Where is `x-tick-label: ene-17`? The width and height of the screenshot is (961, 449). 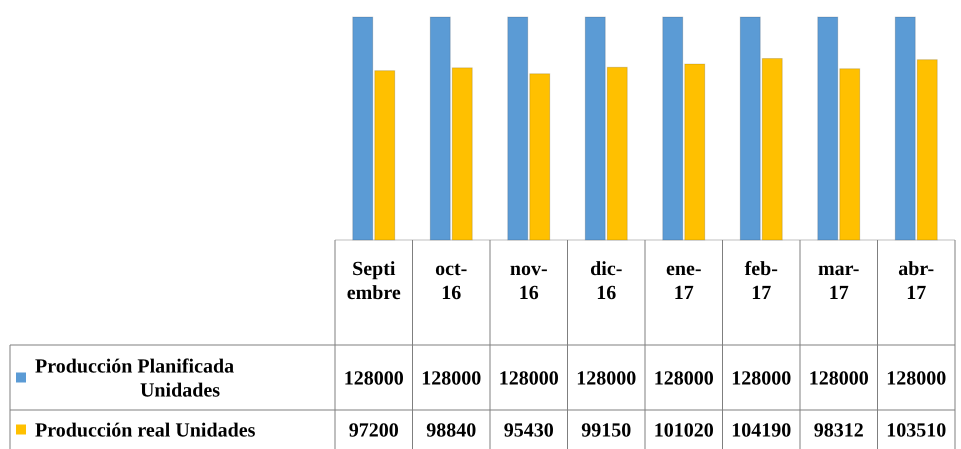 x-tick-label: ene-17 is located at coordinates (684, 281).